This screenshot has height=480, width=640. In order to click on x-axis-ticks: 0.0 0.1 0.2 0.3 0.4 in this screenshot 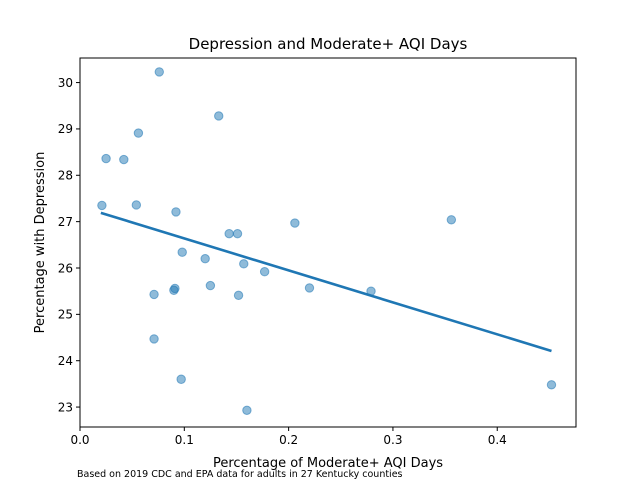, I will do `click(288, 437)`.